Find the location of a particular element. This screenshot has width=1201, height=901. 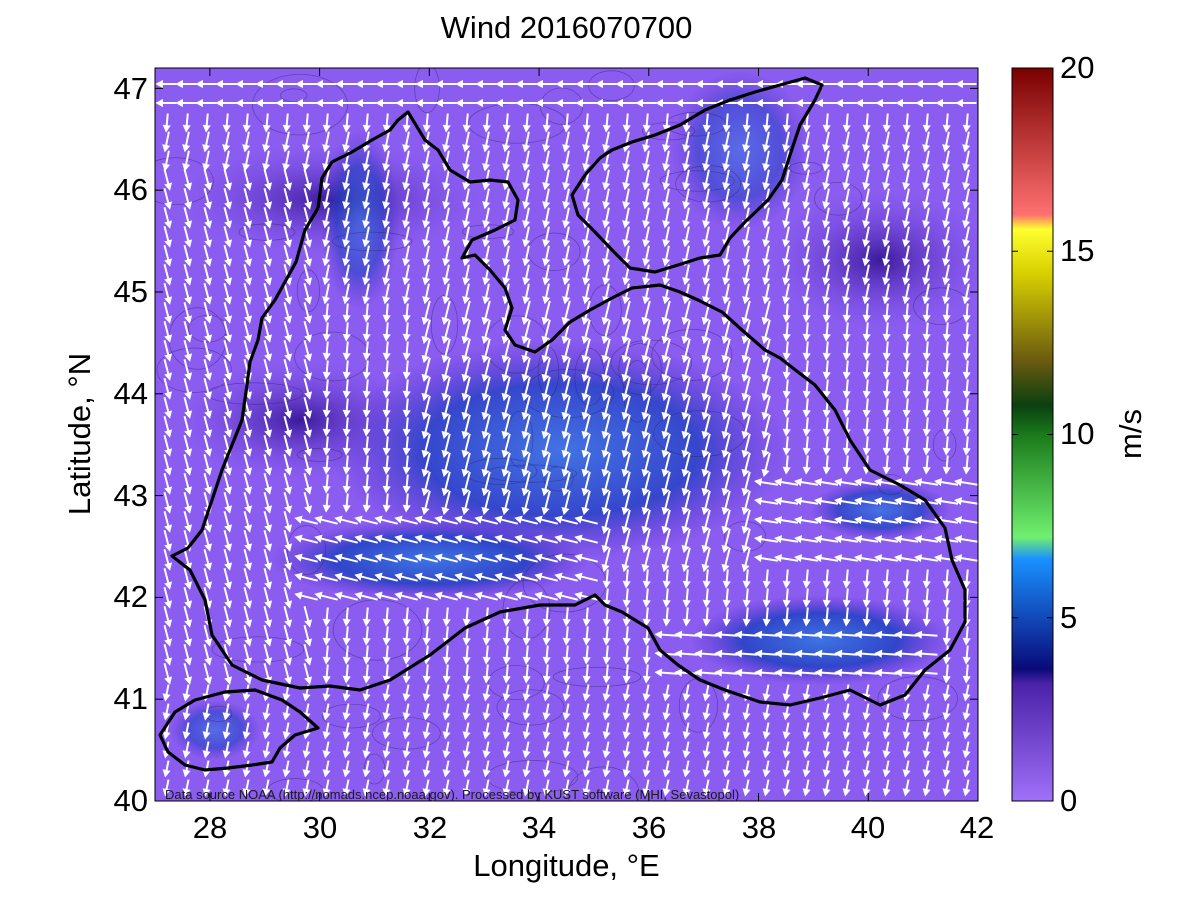

colorbar is located at coordinates (1032, 434).